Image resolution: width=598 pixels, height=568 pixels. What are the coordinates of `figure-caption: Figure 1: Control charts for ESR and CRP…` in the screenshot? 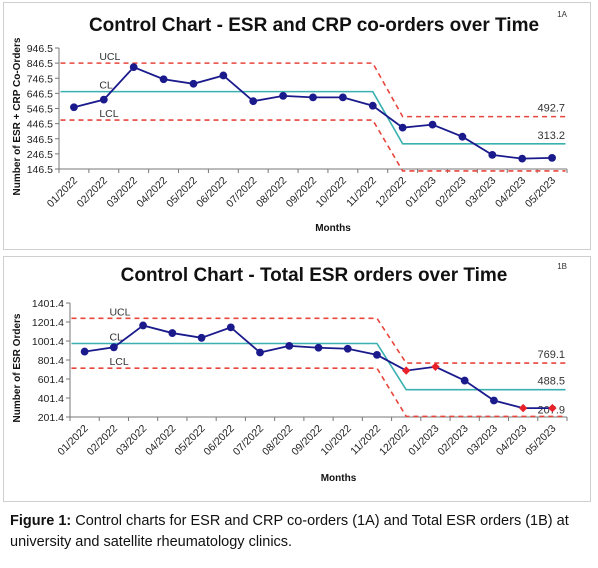 It's located at (300, 532).